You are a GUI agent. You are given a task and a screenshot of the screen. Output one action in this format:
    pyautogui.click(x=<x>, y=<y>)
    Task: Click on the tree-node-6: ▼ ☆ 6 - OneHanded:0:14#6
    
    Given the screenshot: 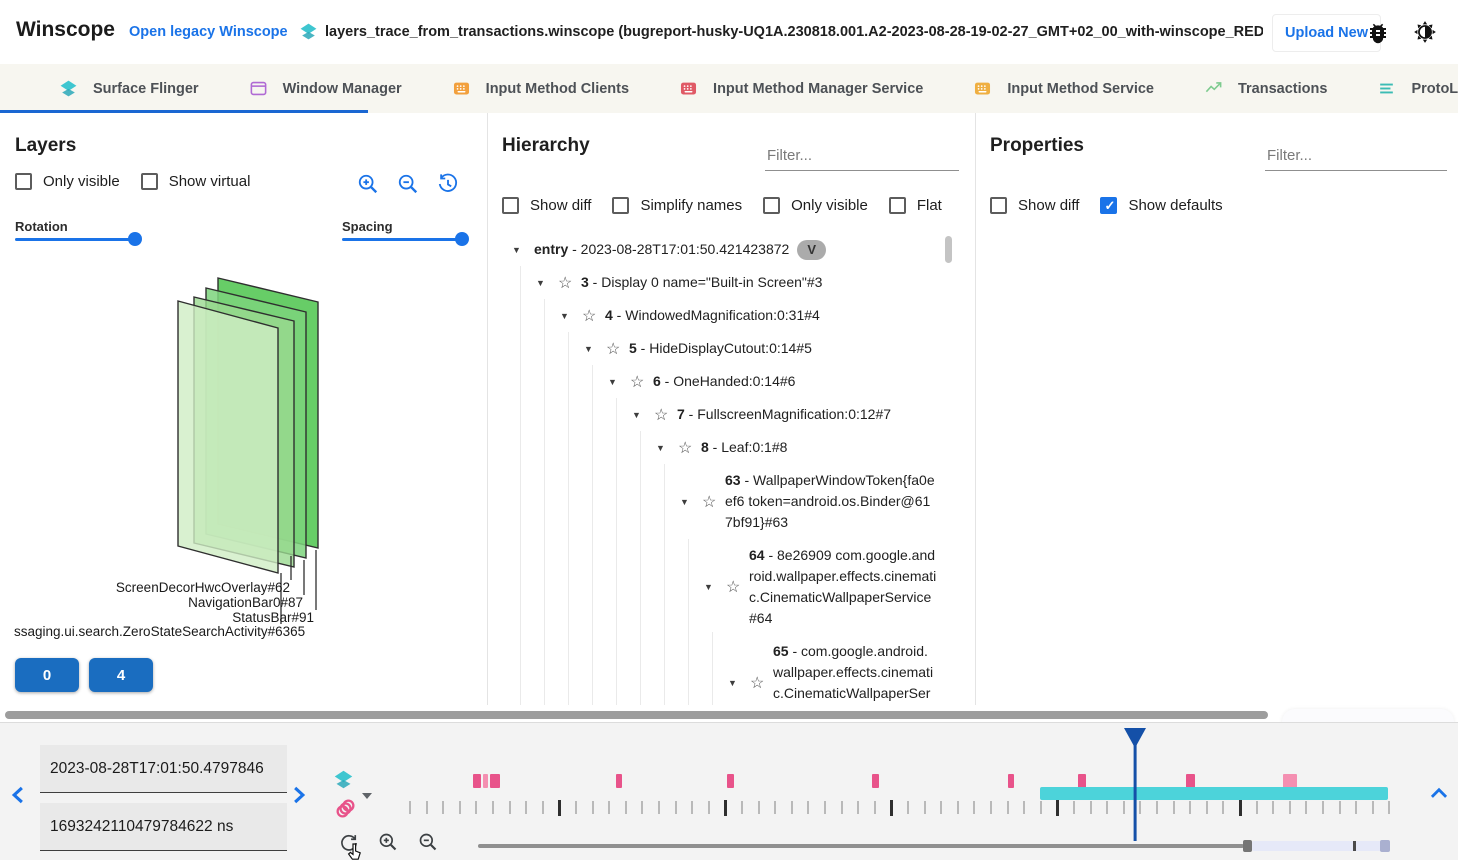 What is the action you would take?
    pyautogui.click(x=727, y=381)
    